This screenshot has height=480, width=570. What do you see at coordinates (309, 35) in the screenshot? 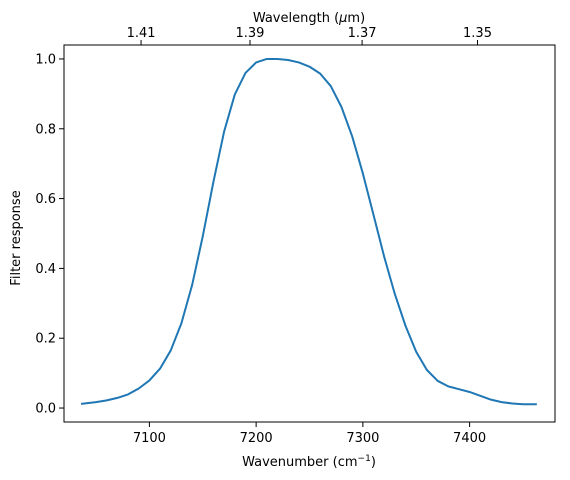
I see `top-x-axis: 1.41 1.39 1.37 1.35` at bounding box center [309, 35].